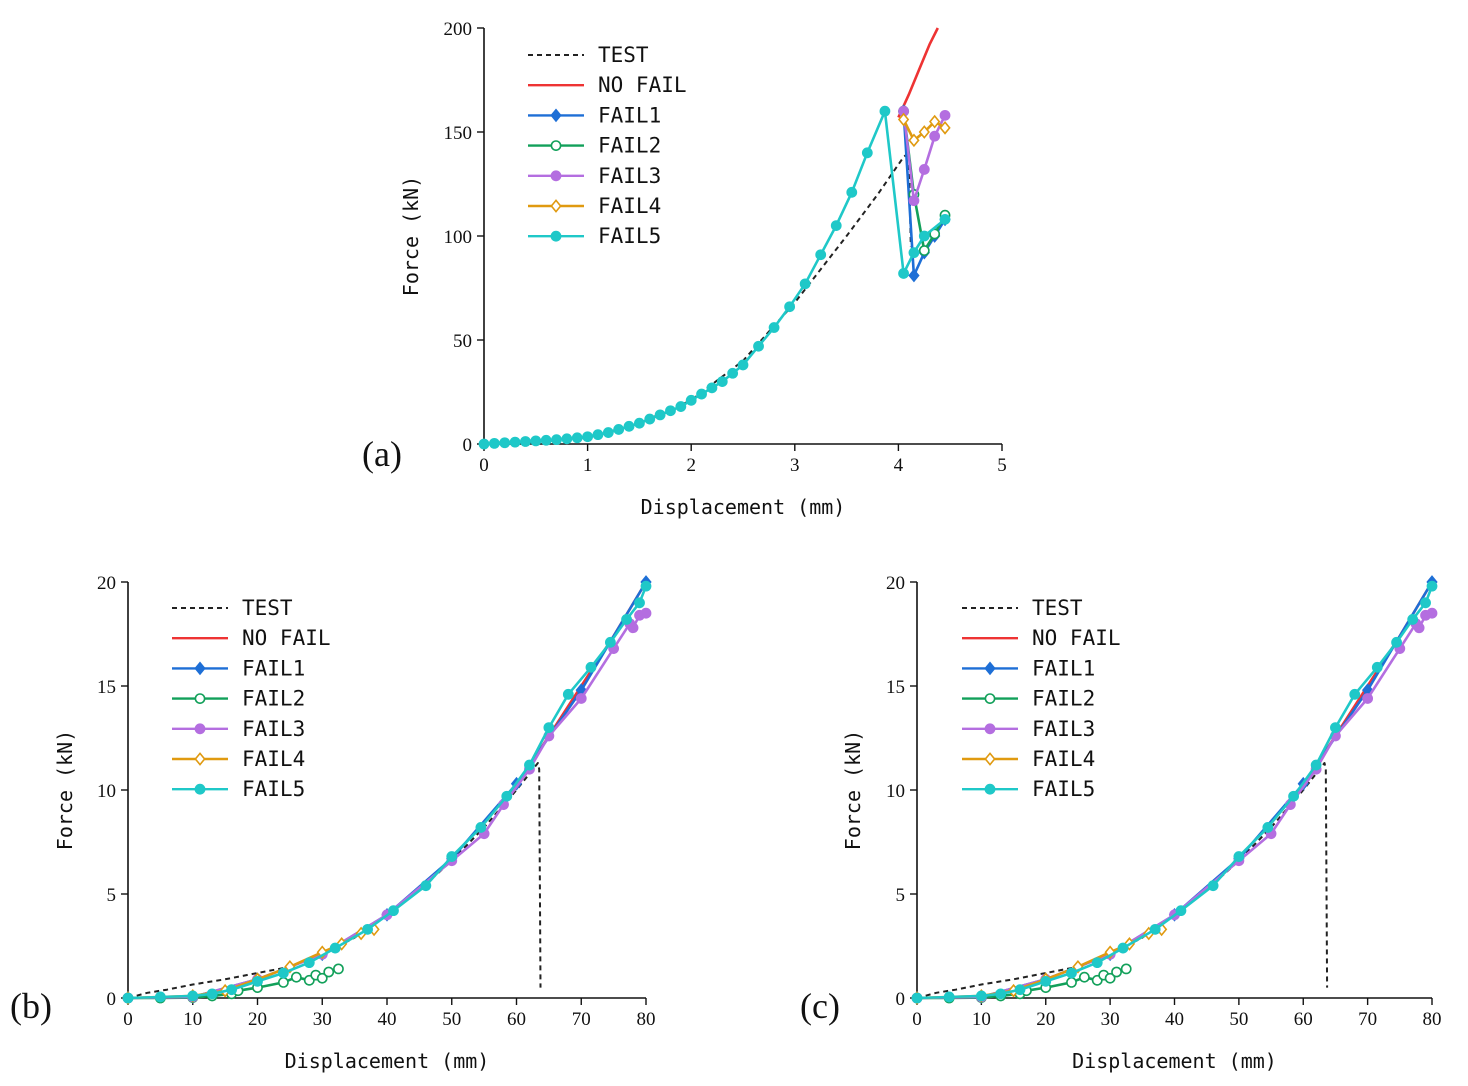 This screenshot has width=1468, height=1086. What do you see at coordinates (106, 791) in the screenshot?
I see `y-tick-label: 10` at bounding box center [106, 791].